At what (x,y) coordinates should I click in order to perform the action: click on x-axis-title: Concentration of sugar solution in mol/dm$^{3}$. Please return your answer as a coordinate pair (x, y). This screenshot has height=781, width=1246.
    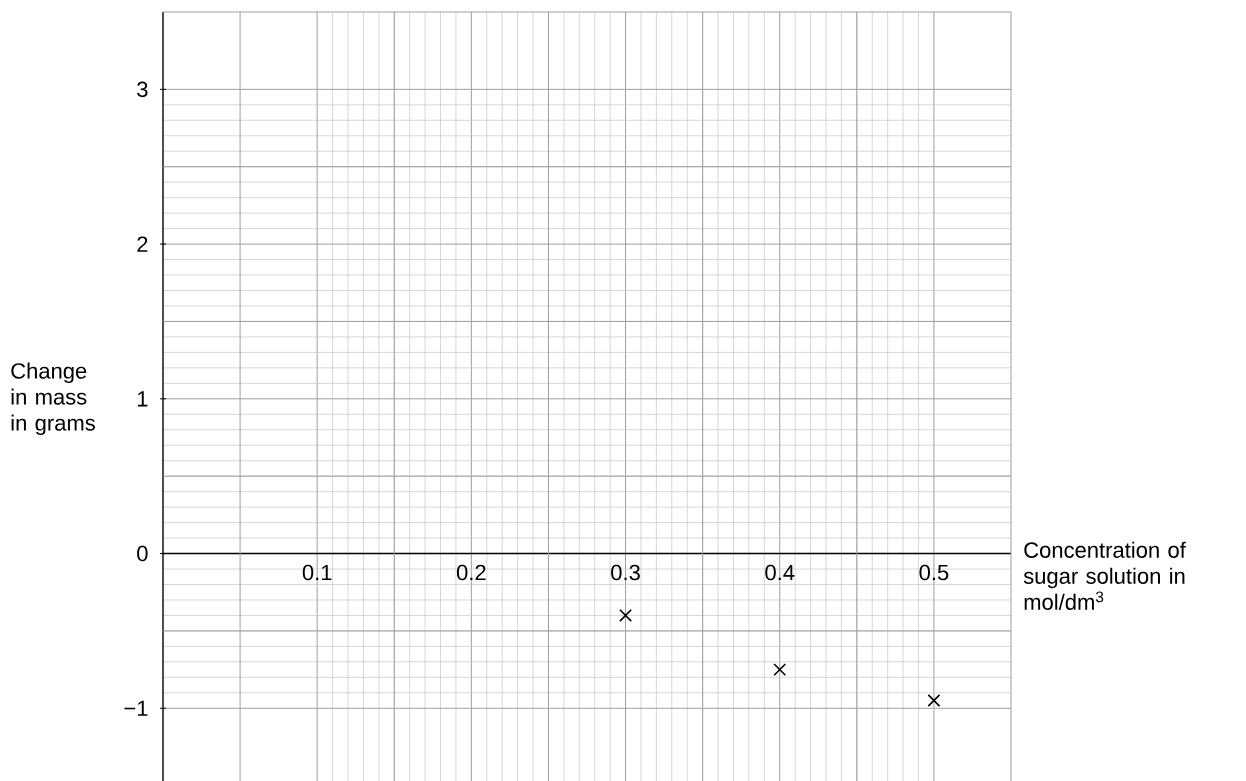
    Looking at the image, I should click on (1104, 575).